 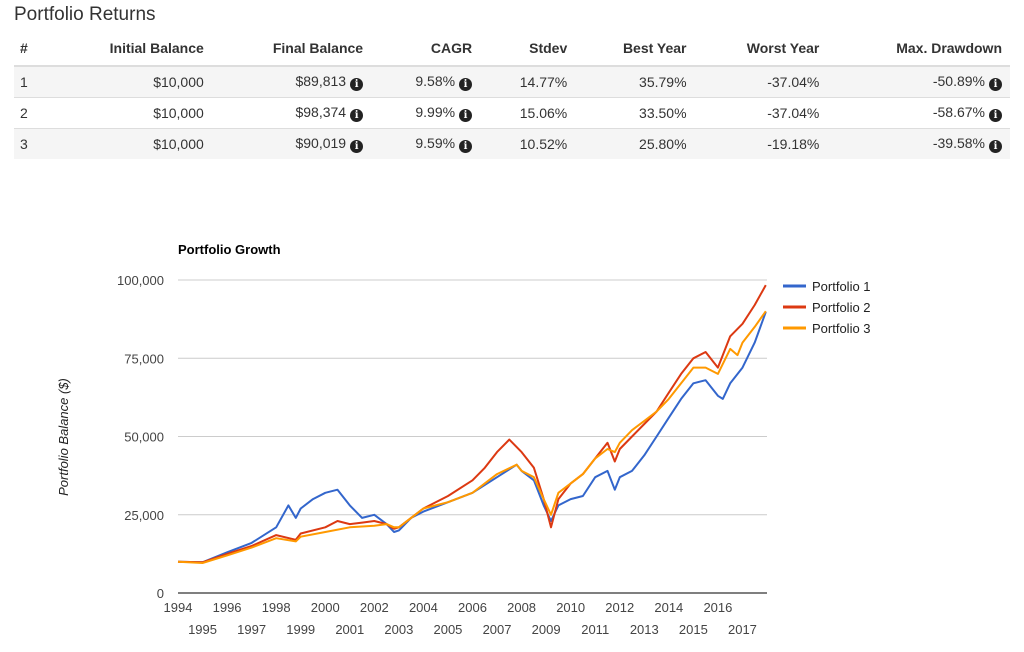 What do you see at coordinates (426, 81) in the screenshot?
I see `table-cell: 9.58% i` at bounding box center [426, 81].